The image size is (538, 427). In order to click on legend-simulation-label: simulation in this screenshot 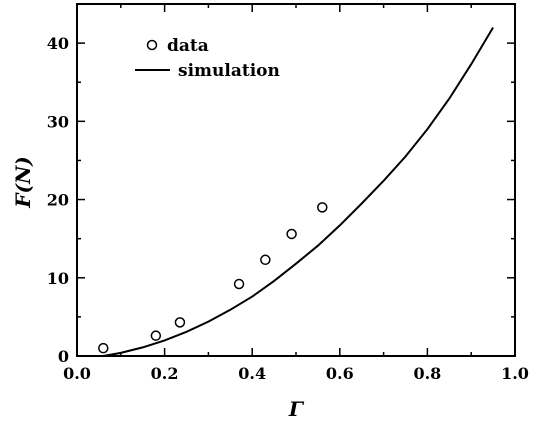, I will do `click(229, 71)`.